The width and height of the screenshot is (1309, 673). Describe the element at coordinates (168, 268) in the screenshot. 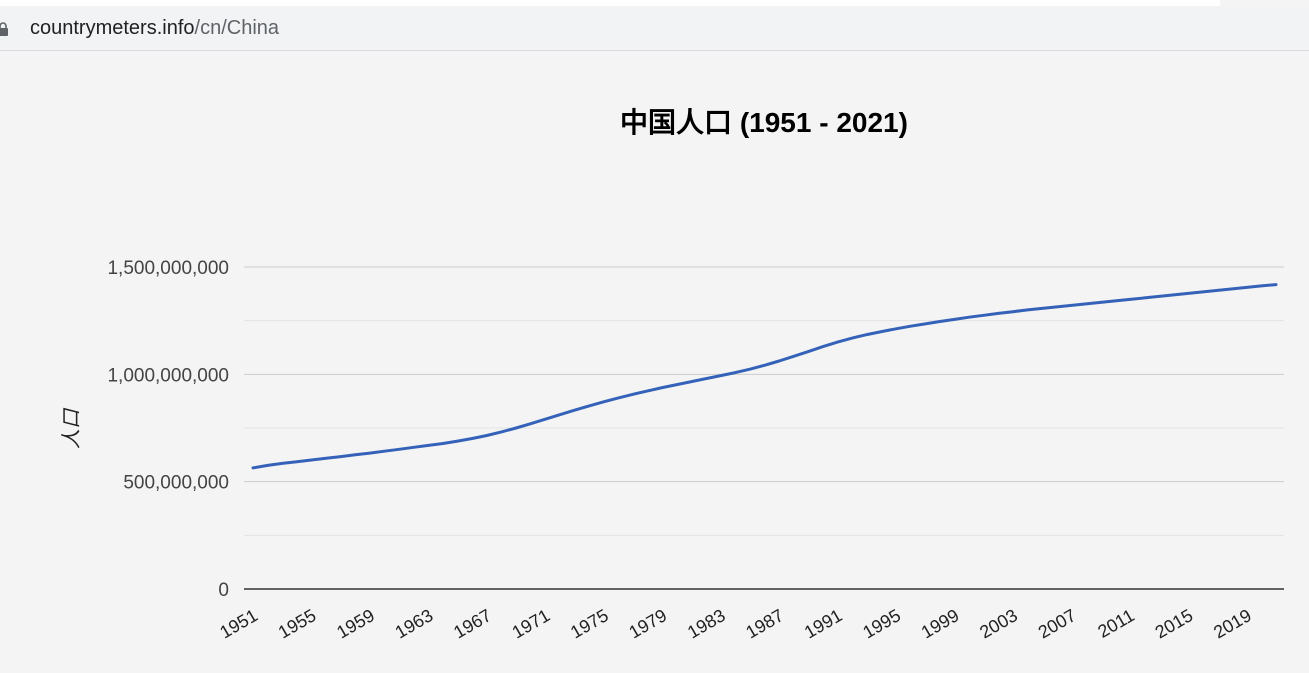

I see `y-tick-label: 1,500,000,000` at that location.